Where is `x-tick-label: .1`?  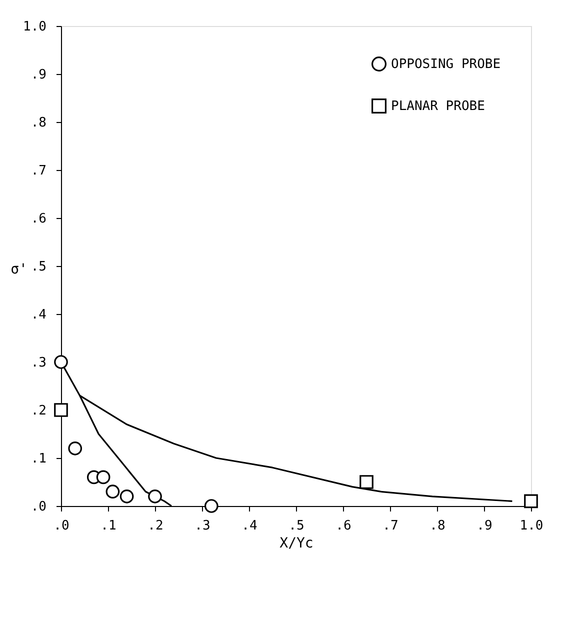
x-tick-label: .1 is located at coordinates (108, 526).